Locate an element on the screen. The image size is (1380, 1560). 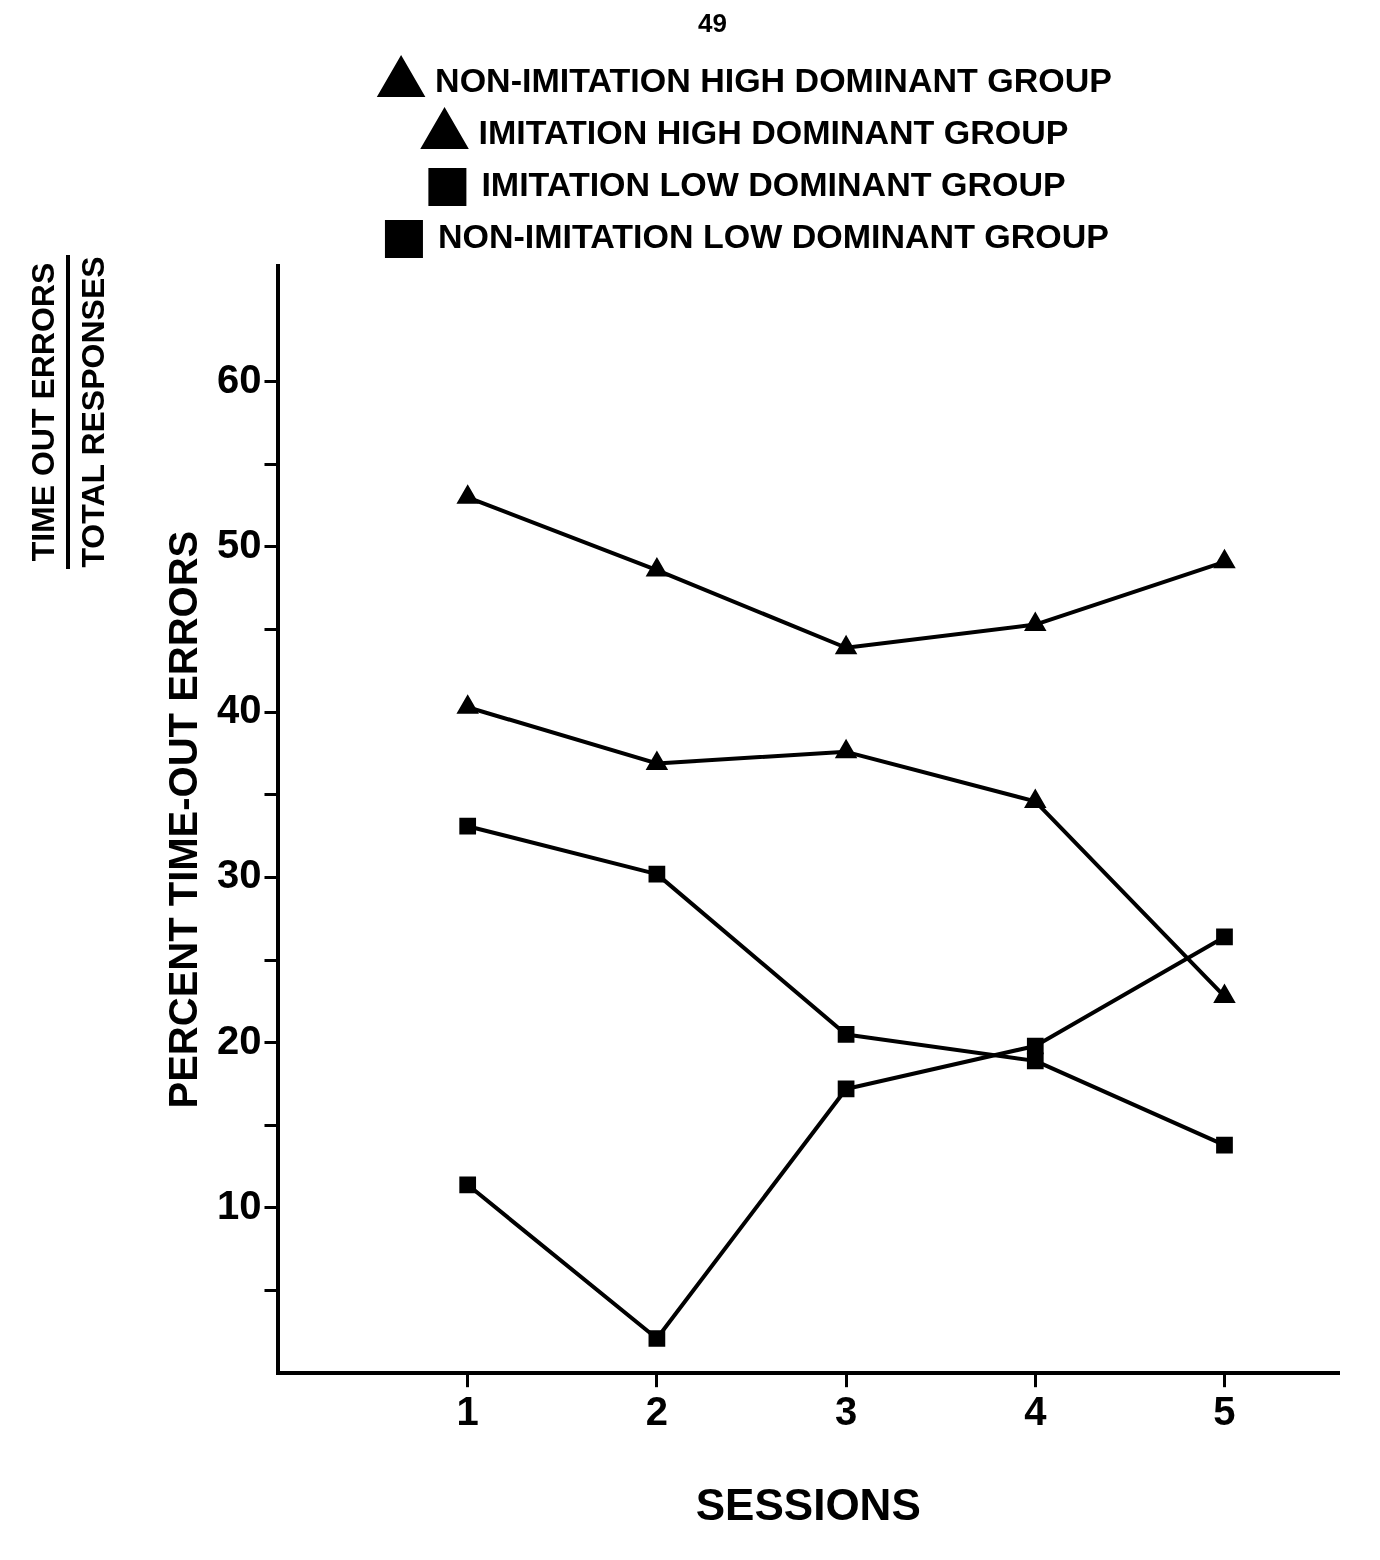
y-tick-label: 10 is located at coordinates (239, 1204).